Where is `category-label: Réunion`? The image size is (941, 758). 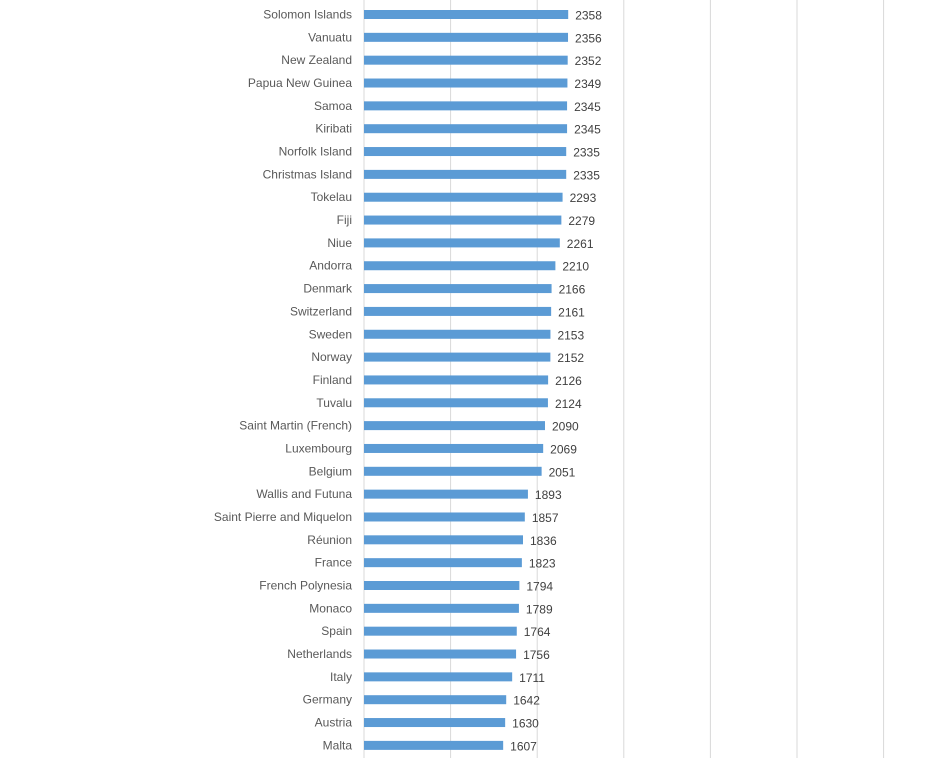 category-label: Réunion is located at coordinates (329, 540).